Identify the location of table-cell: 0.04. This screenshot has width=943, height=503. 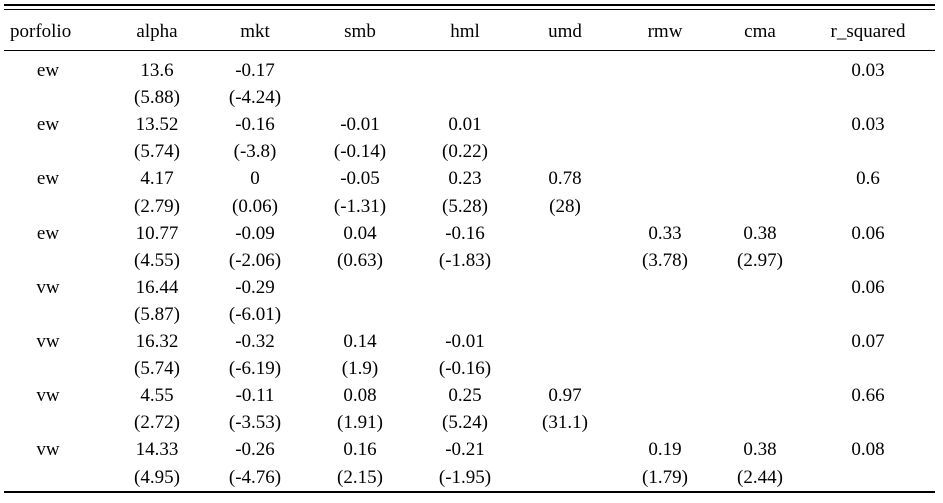
(360, 233).